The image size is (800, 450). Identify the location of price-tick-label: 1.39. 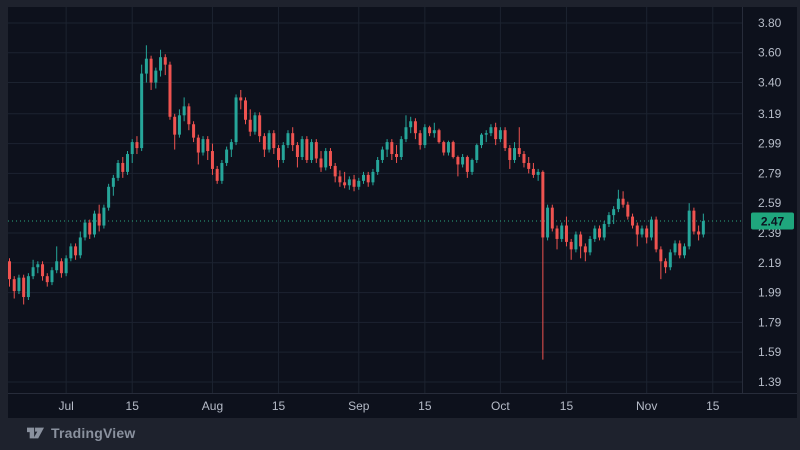
(770, 382).